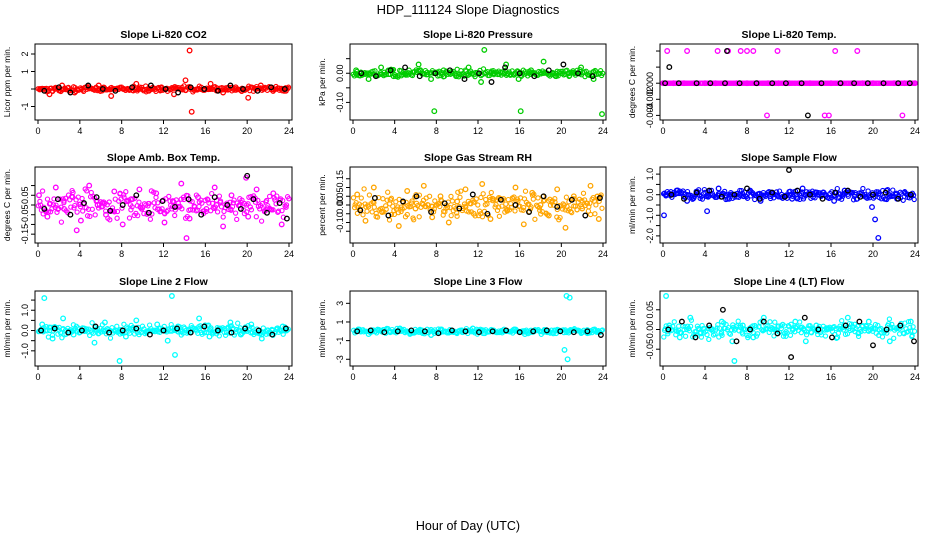 This screenshot has height=540, width=936. I want to click on x-tick-label: 24, so click(603, 131).